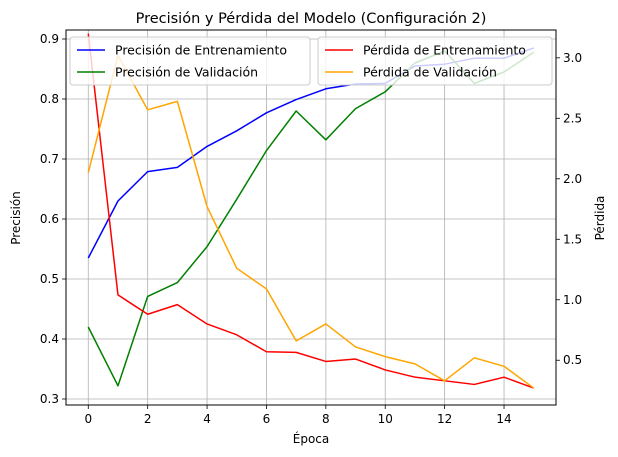 This screenshot has width=618, height=457. I want to click on y-right-tick-label-1: 1.0, so click(572, 300).